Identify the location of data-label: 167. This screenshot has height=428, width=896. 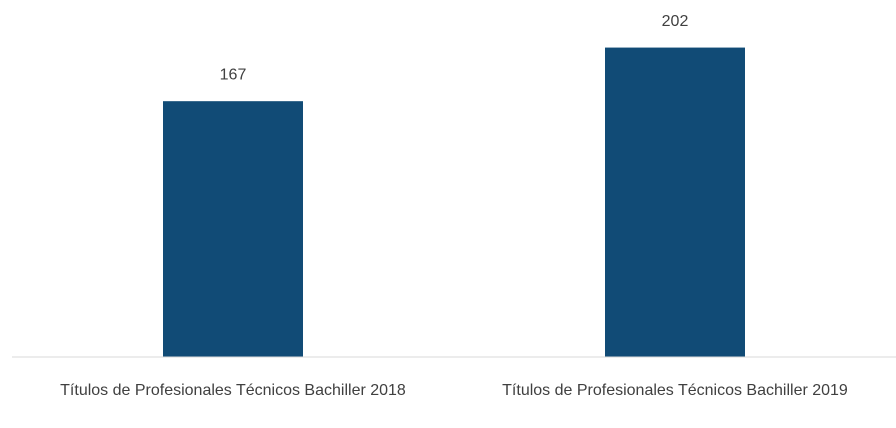
(233, 74).